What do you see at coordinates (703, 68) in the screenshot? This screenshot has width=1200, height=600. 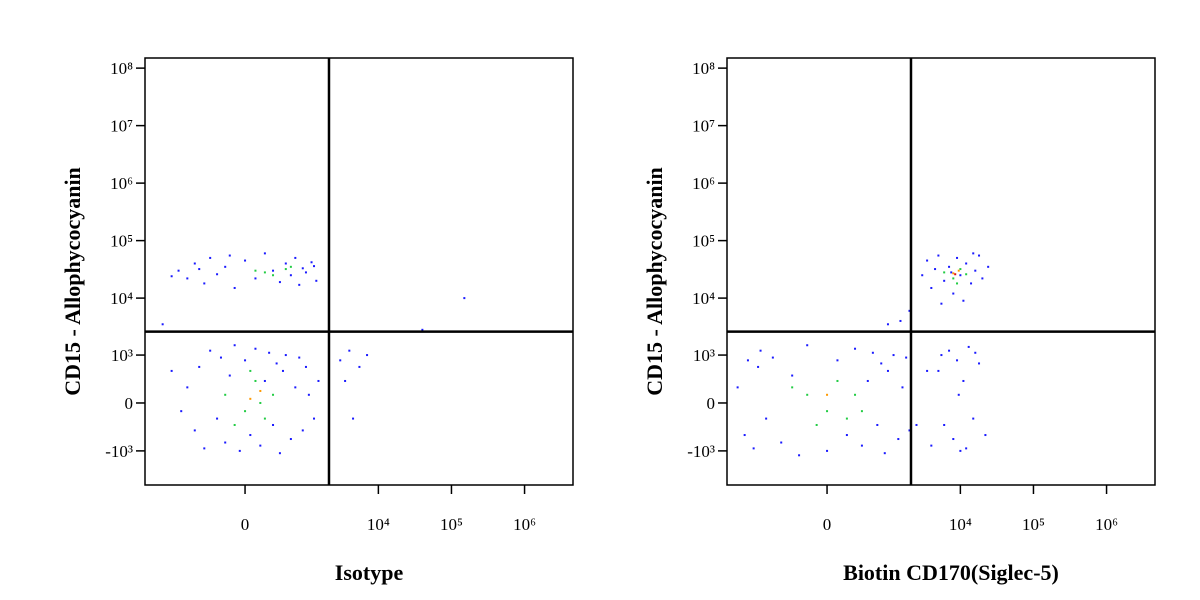 I see `y-tick-label: 10⁸` at bounding box center [703, 68].